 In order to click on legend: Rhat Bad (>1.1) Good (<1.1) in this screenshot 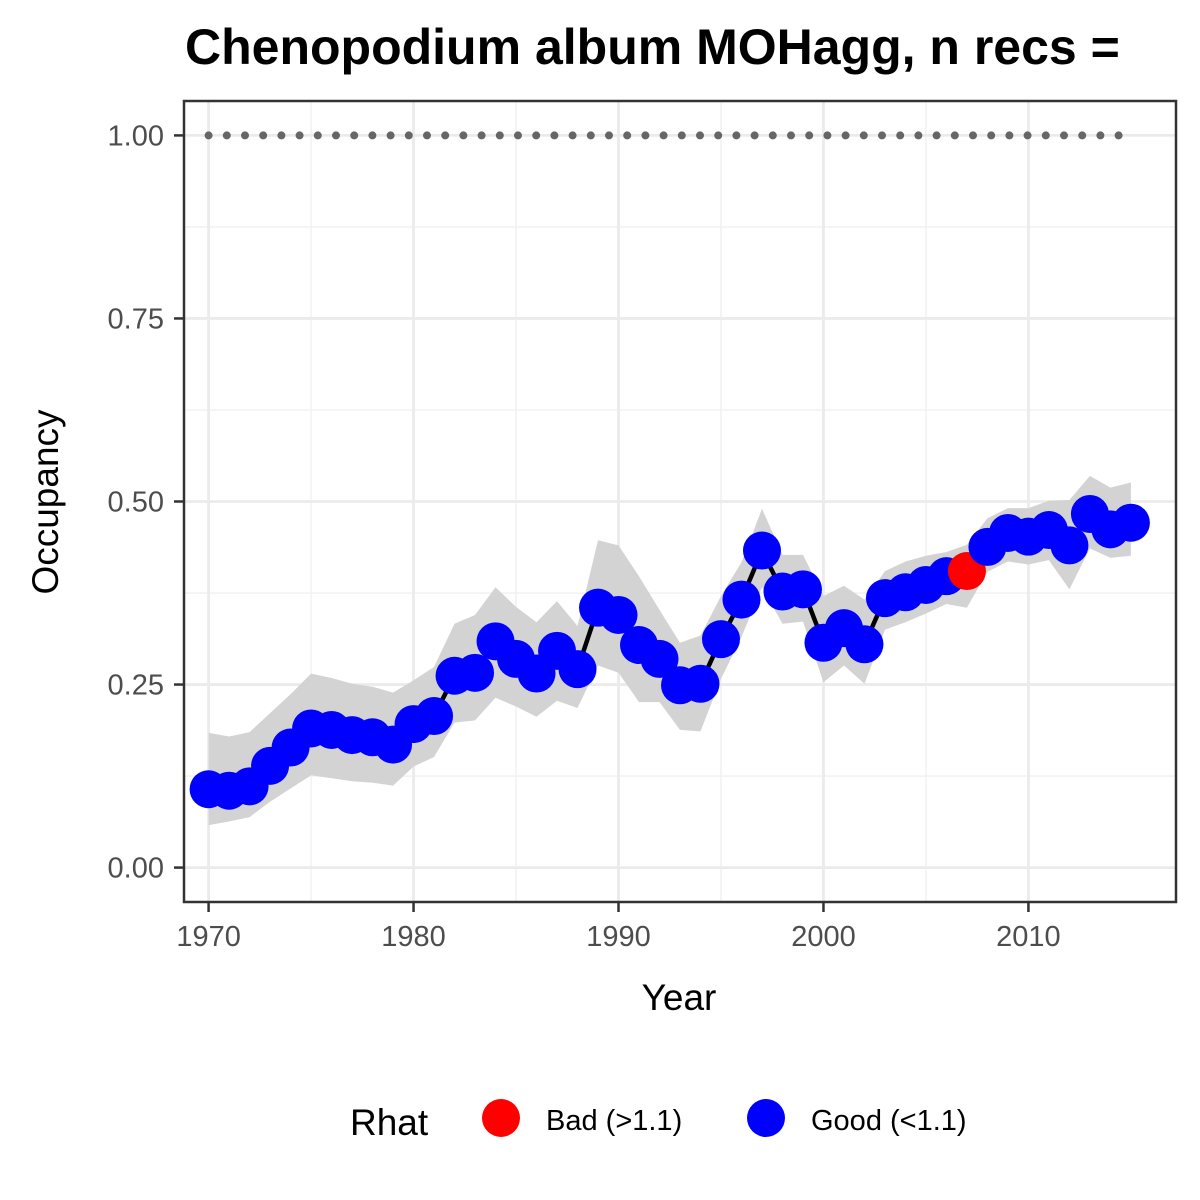, I will do `click(658, 1121)`.